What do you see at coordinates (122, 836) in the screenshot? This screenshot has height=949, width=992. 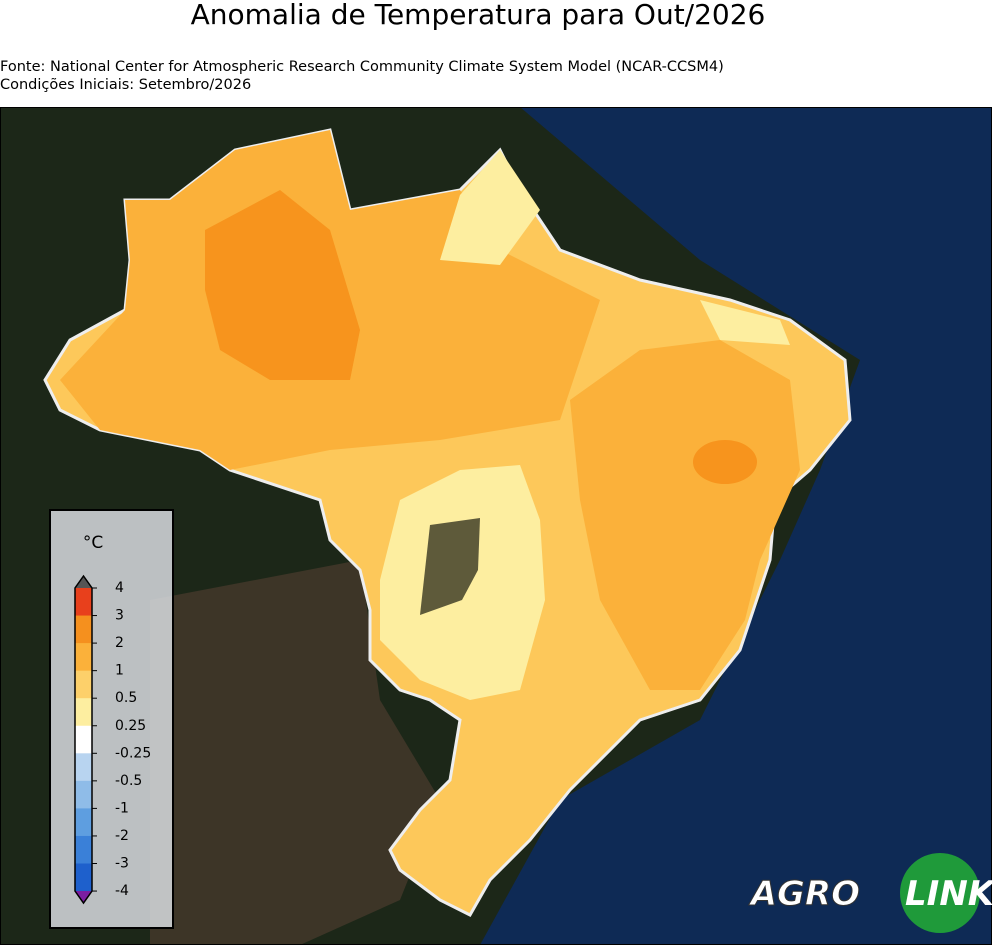 I see `colorbar-tick-label: -2` at bounding box center [122, 836].